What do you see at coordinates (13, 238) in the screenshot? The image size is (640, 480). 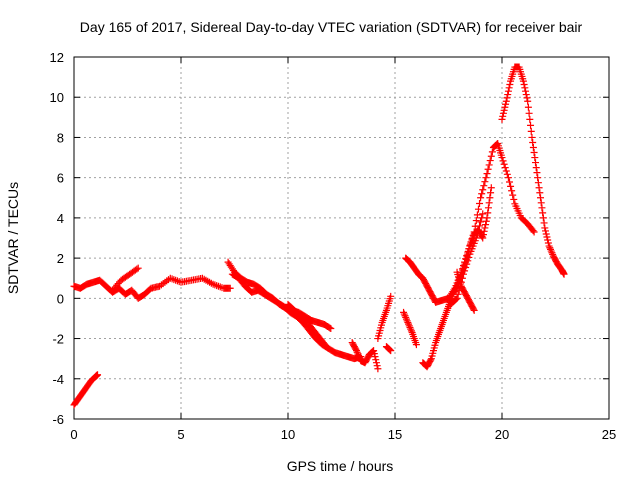 I see `y-axis-label: SDTVAR / TECUs` at bounding box center [13, 238].